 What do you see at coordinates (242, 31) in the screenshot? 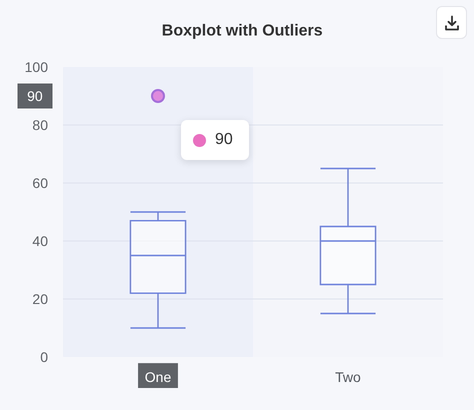
I see `chart-title: Boxplot with Outliers` at bounding box center [242, 31].